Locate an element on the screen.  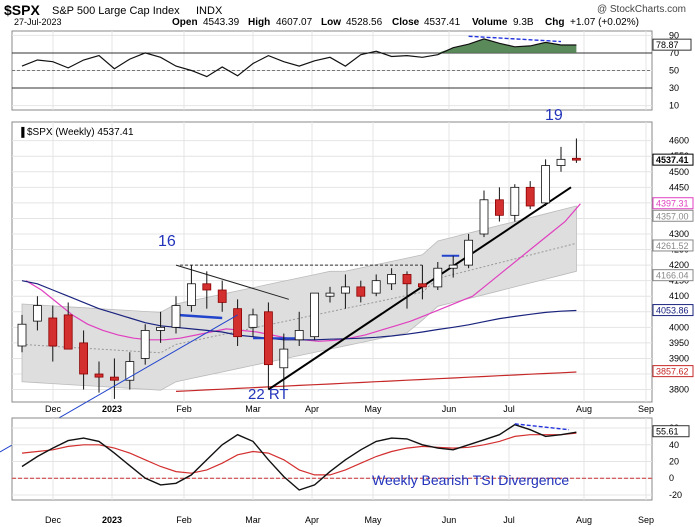
chg-label: Chg is located at coordinates (554, 22).